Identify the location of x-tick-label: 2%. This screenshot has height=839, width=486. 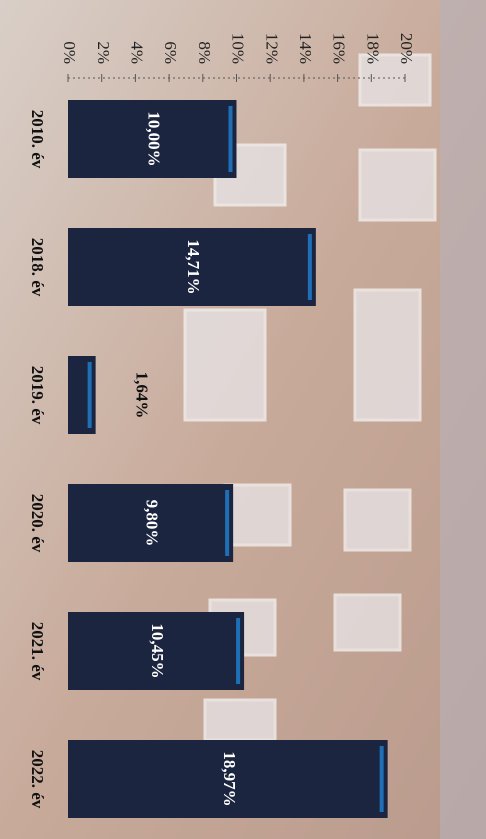
(103, 52).